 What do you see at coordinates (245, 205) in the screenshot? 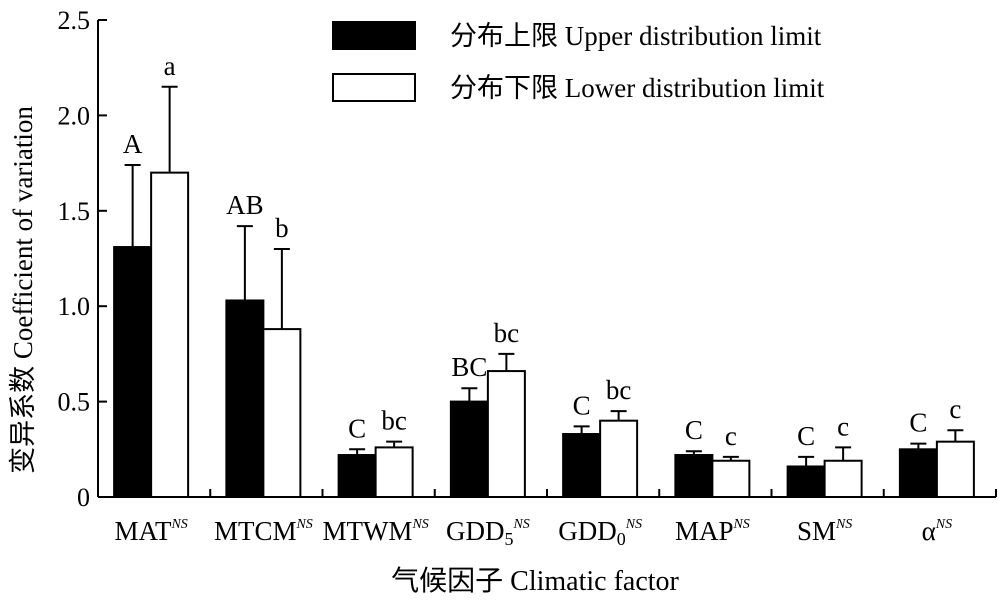
I see `significance-letter-upper: AB` at bounding box center [245, 205].